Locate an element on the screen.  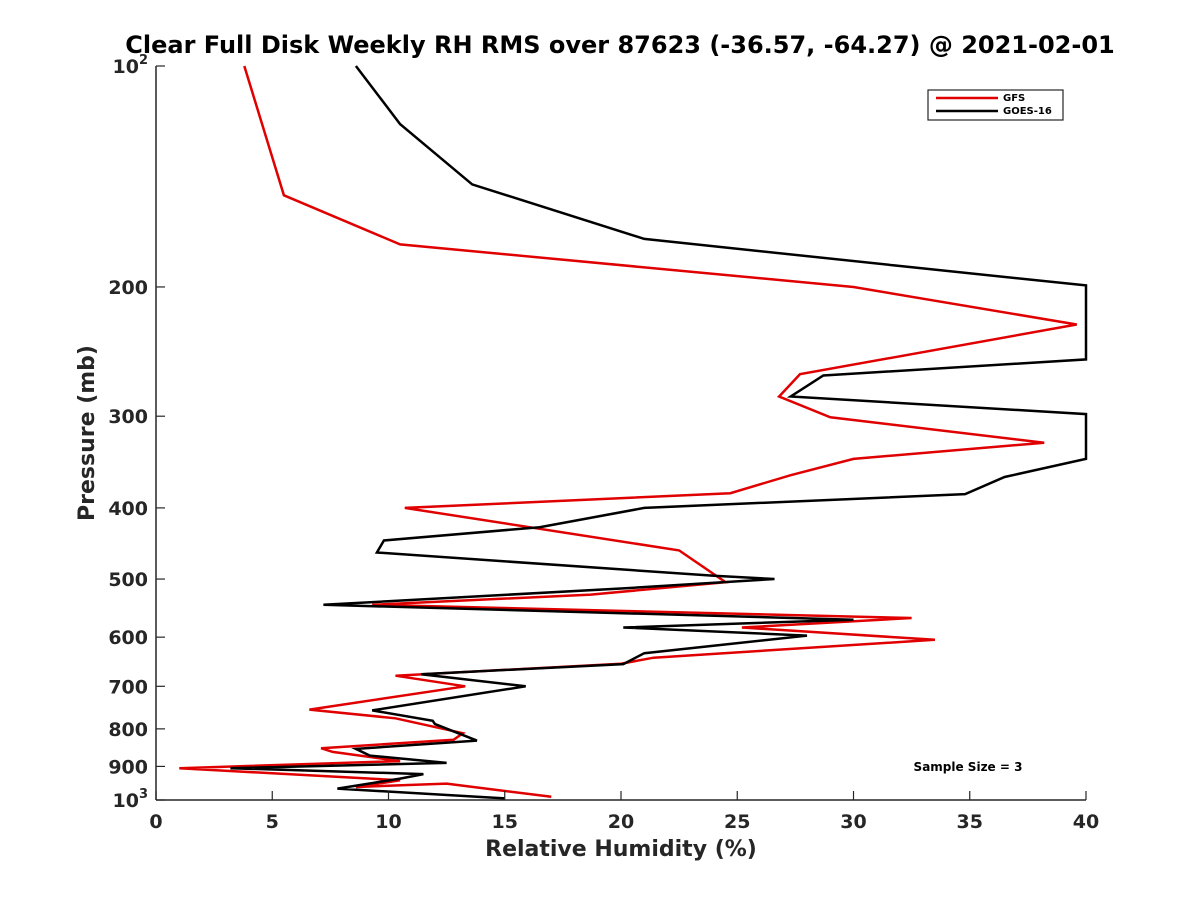
x-tick-label: 40 is located at coordinates (1086, 822).